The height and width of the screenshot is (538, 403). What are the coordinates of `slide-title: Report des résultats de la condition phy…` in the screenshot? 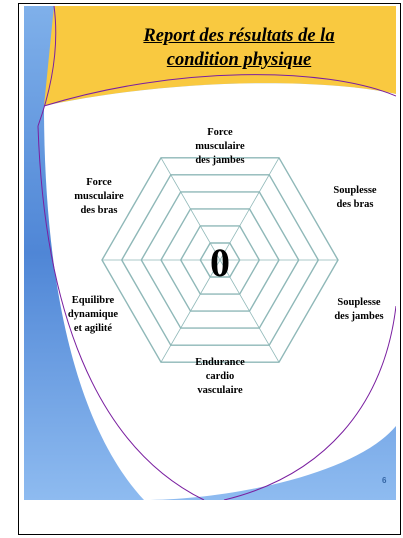 It's located at (239, 48).